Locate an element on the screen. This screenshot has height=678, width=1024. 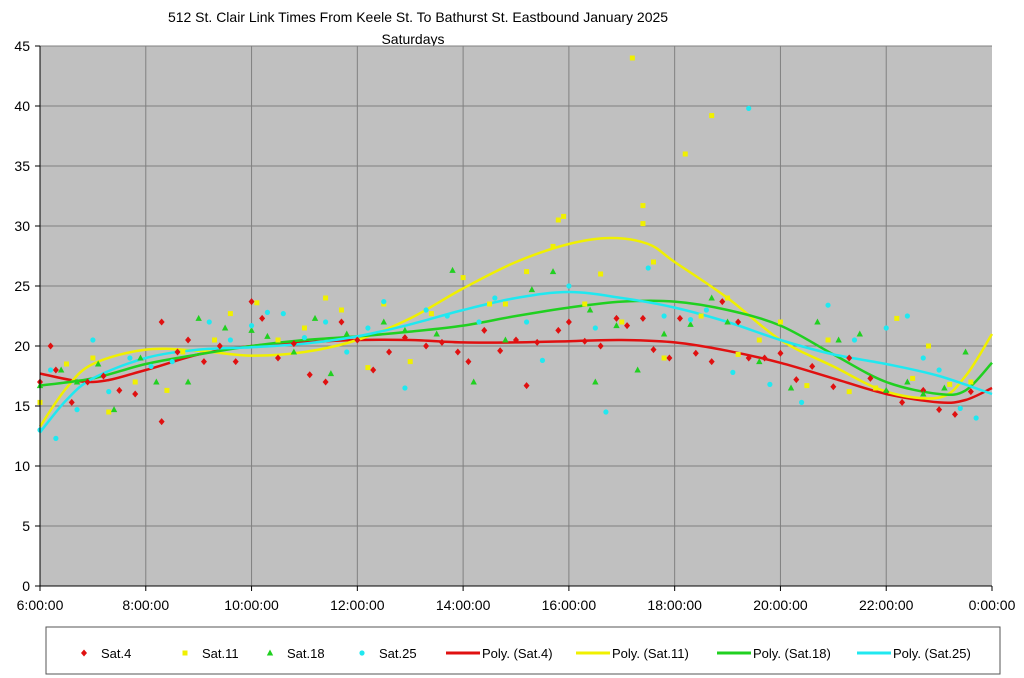
y-tick-label: 45 is located at coordinates (22, 46).